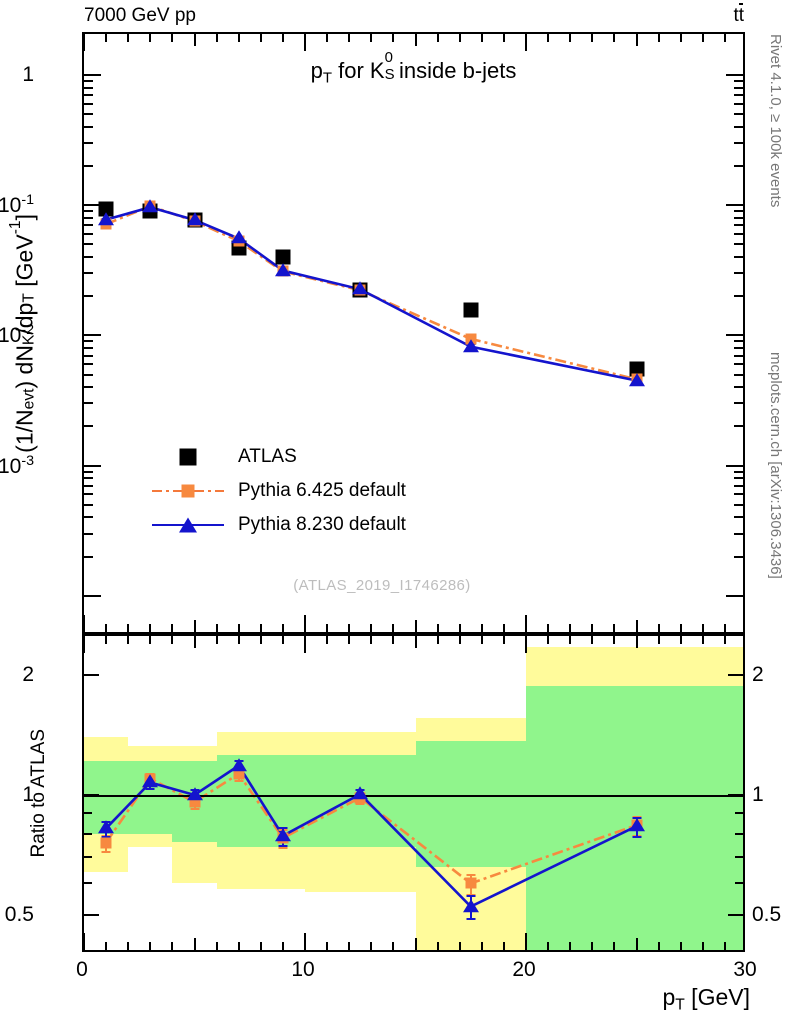 This screenshot has height=1024, width=786. I want to click on mcplots-source-caption: mcplots.cern.ch [arXiv:1306.3436], so click(775, 465).